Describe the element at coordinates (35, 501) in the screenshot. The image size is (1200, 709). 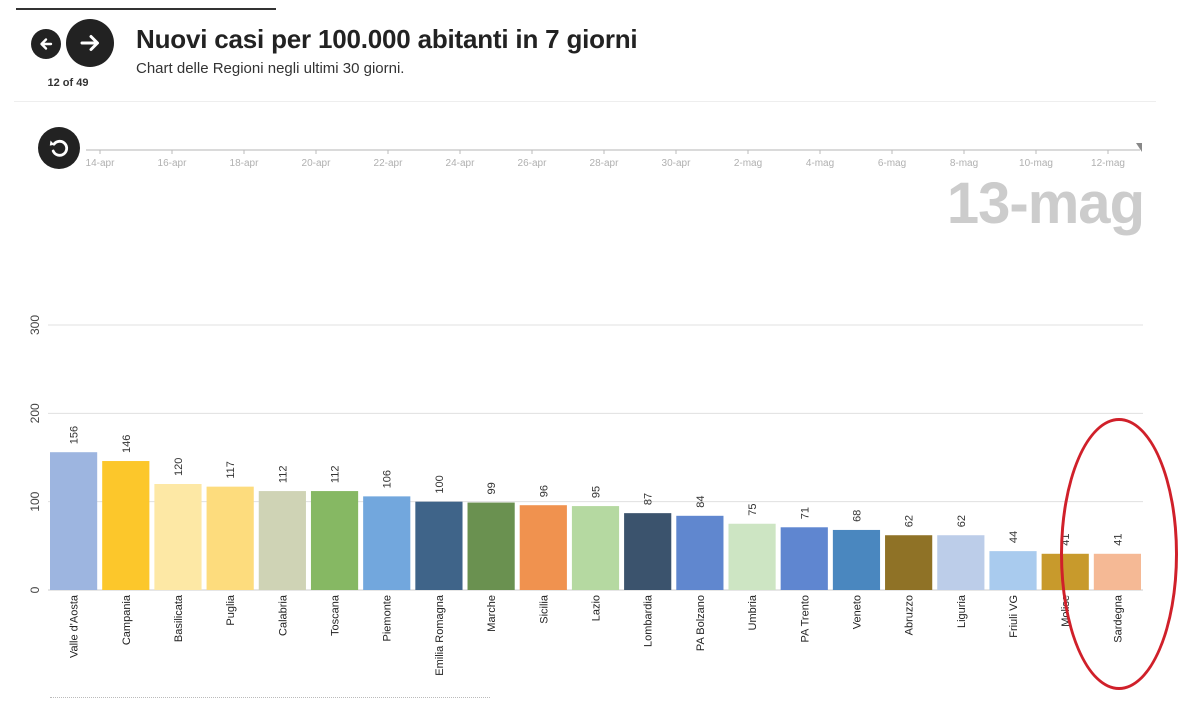
I see `y-tick-label: 100` at that location.